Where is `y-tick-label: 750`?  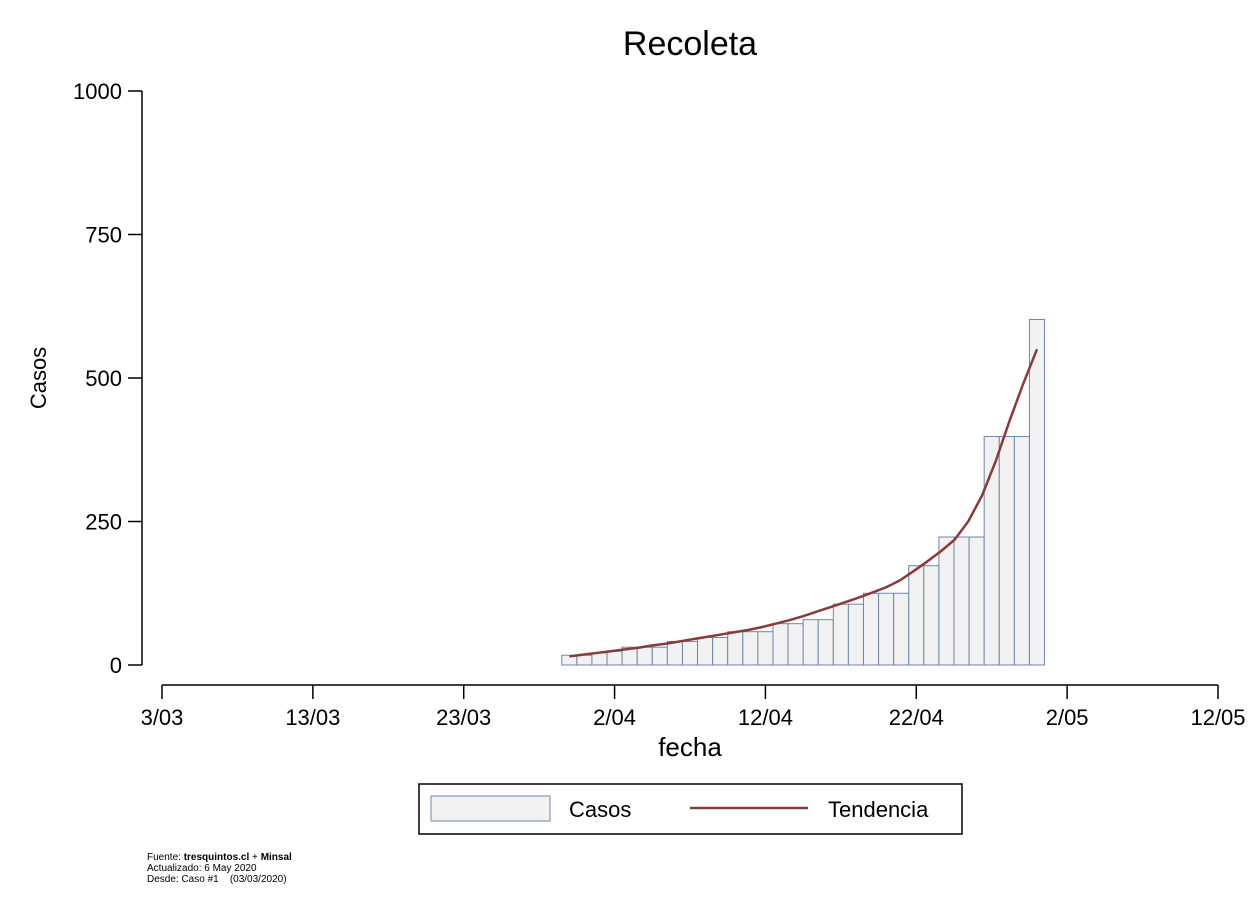 y-tick-label: 750 is located at coordinates (103, 235).